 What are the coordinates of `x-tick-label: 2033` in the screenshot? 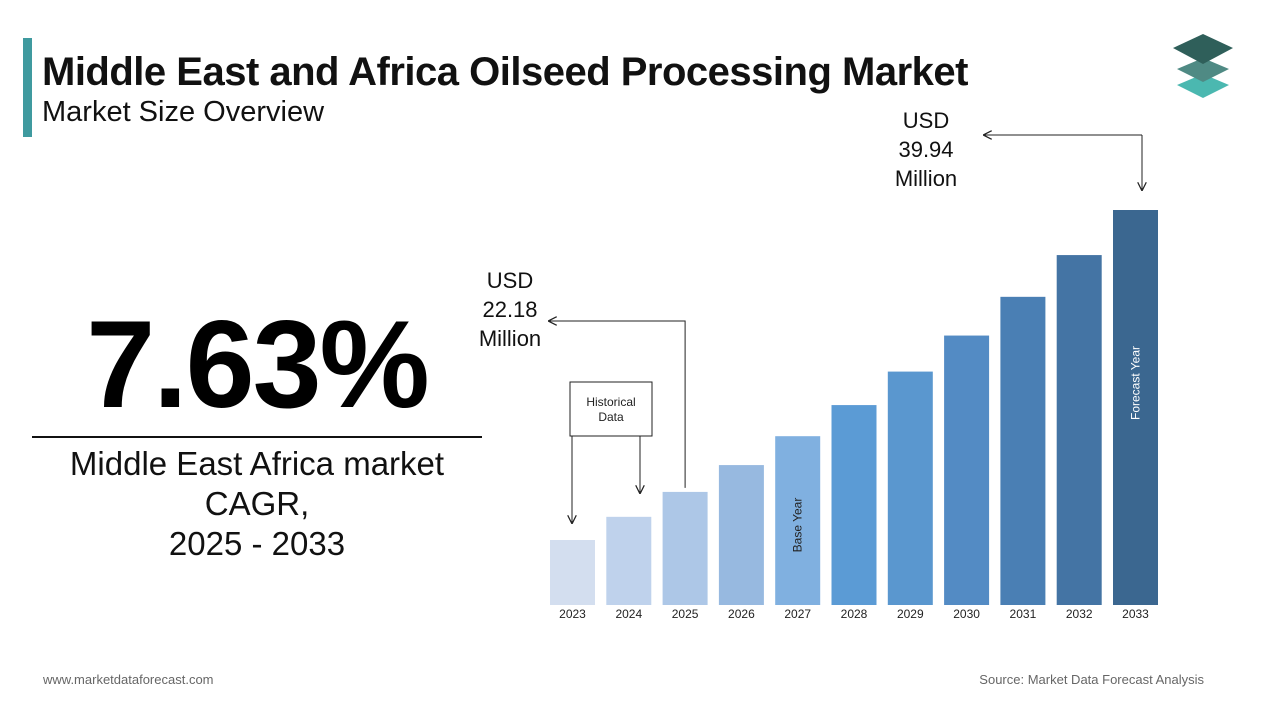 It's located at (1135, 614).